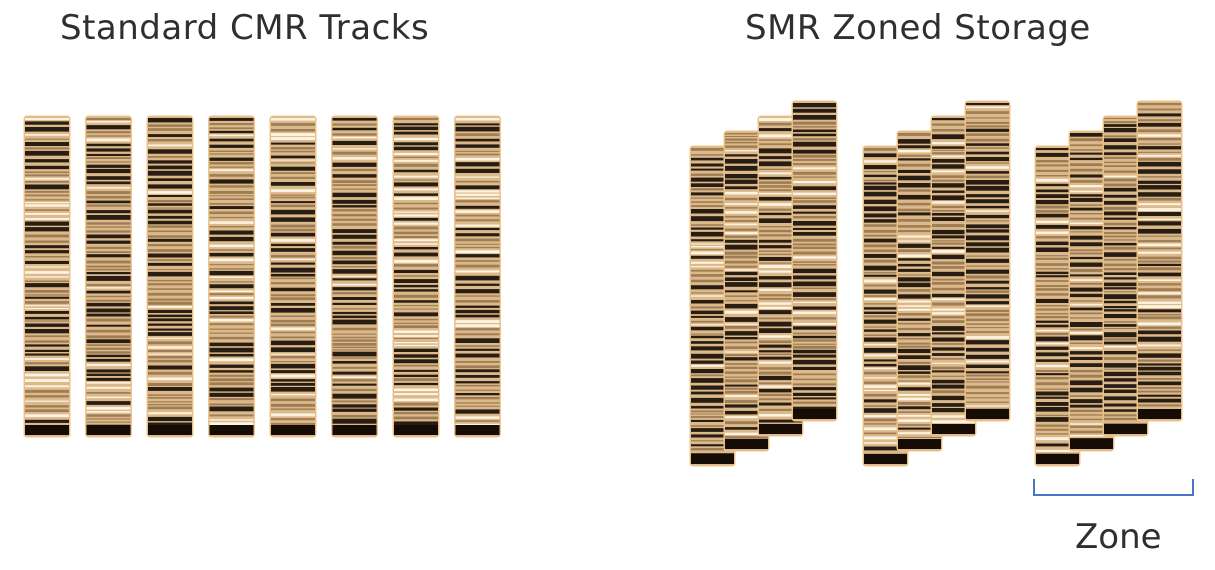 Image resolution: width=1215 pixels, height=570 pixels. What do you see at coordinates (1118, 537) in the screenshot?
I see `zone-label: Zone` at bounding box center [1118, 537].